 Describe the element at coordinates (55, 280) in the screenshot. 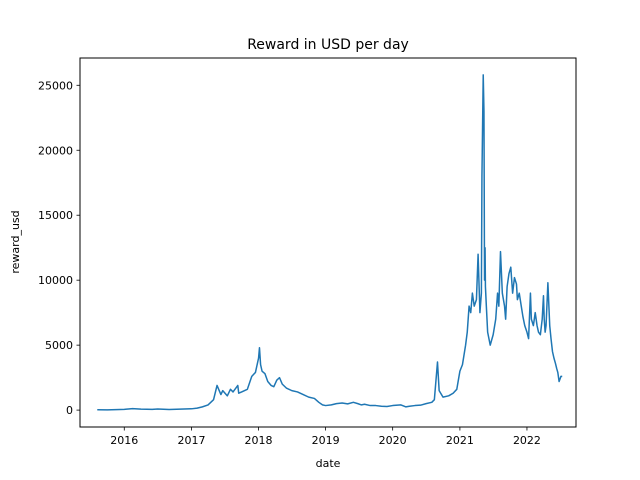

I see `y-tick-label: 10000` at that location.